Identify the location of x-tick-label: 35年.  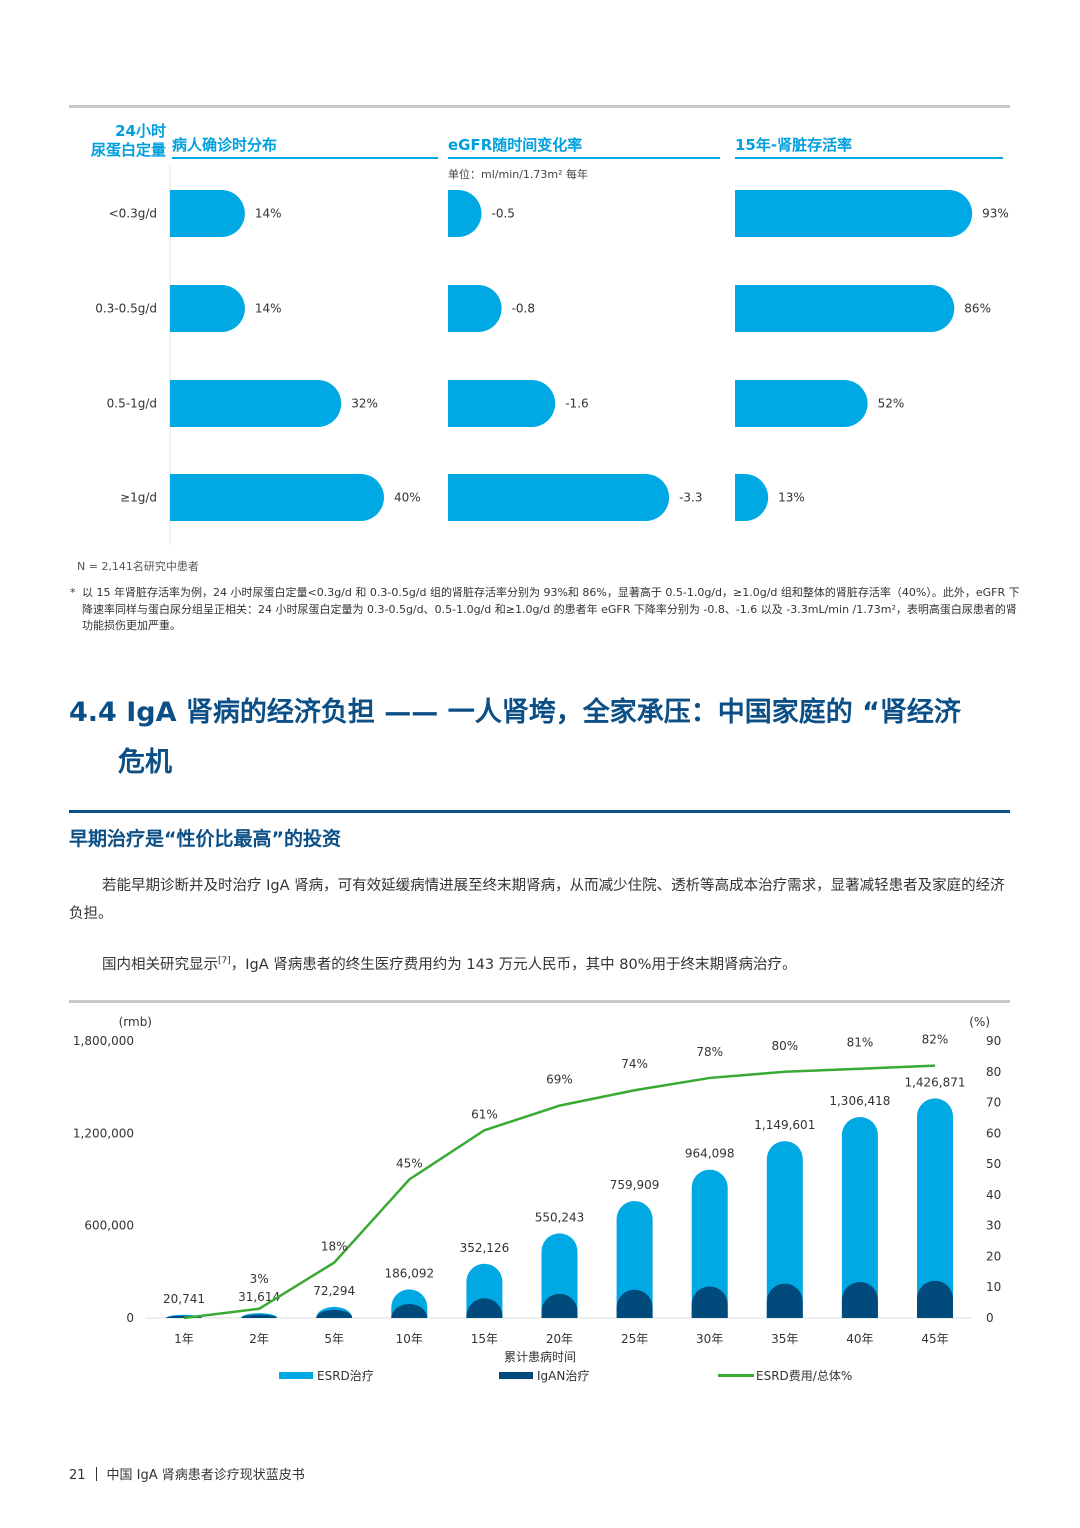
(784, 1339).